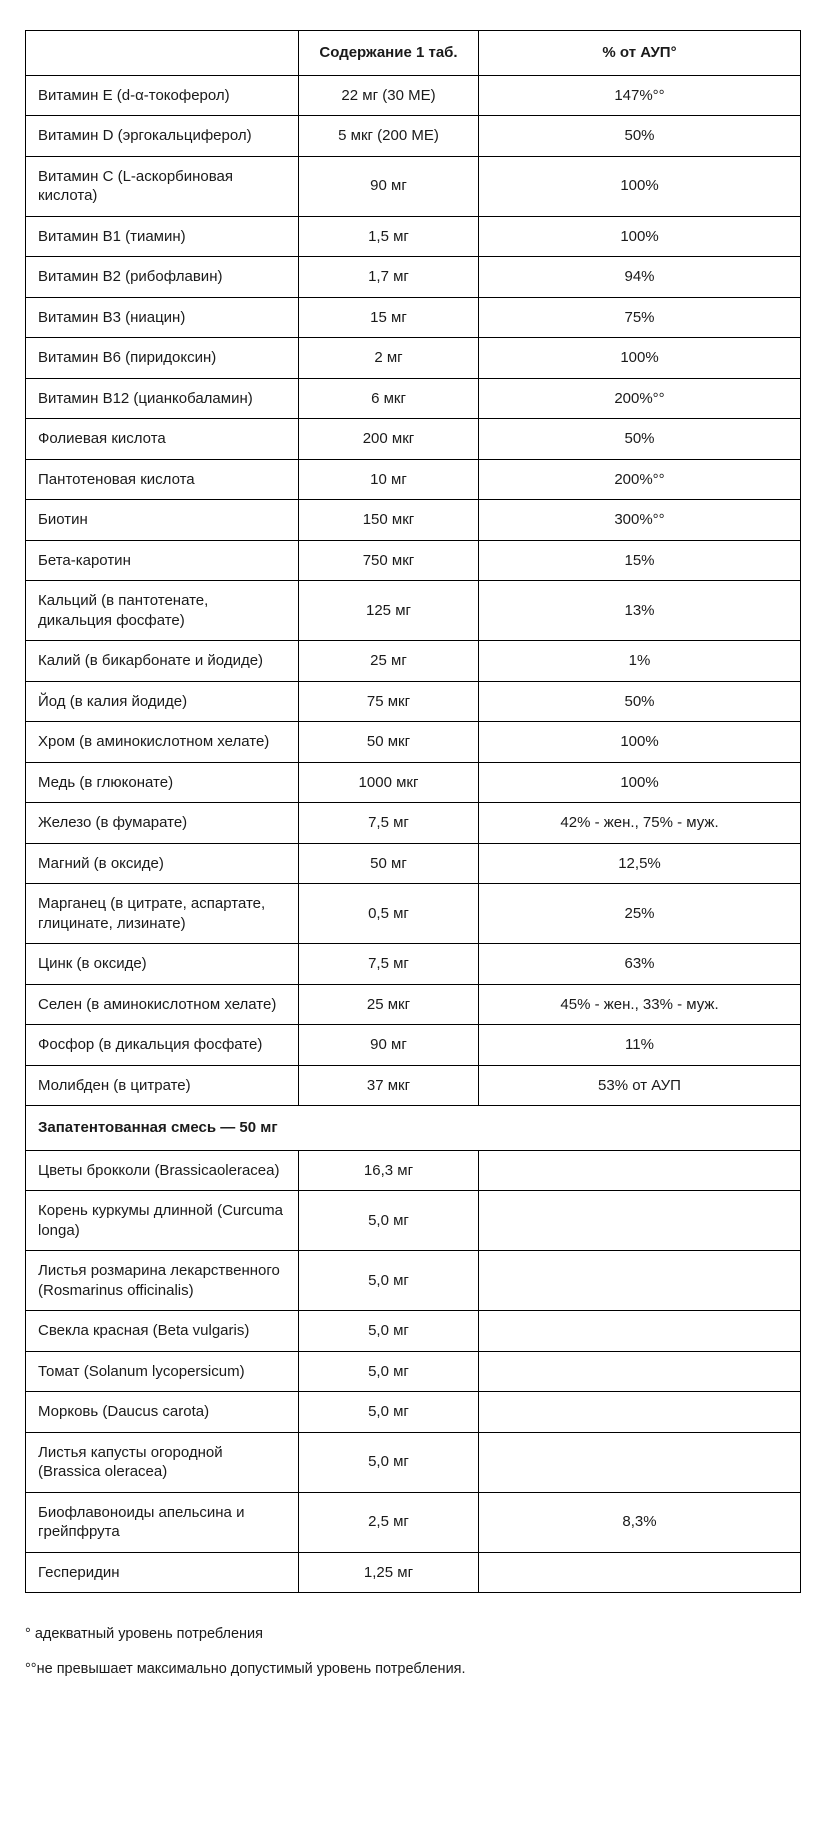 The width and height of the screenshot is (825, 1831). I want to click on ingredient-name-cell: Цинк (в оксиде), so click(162, 964).